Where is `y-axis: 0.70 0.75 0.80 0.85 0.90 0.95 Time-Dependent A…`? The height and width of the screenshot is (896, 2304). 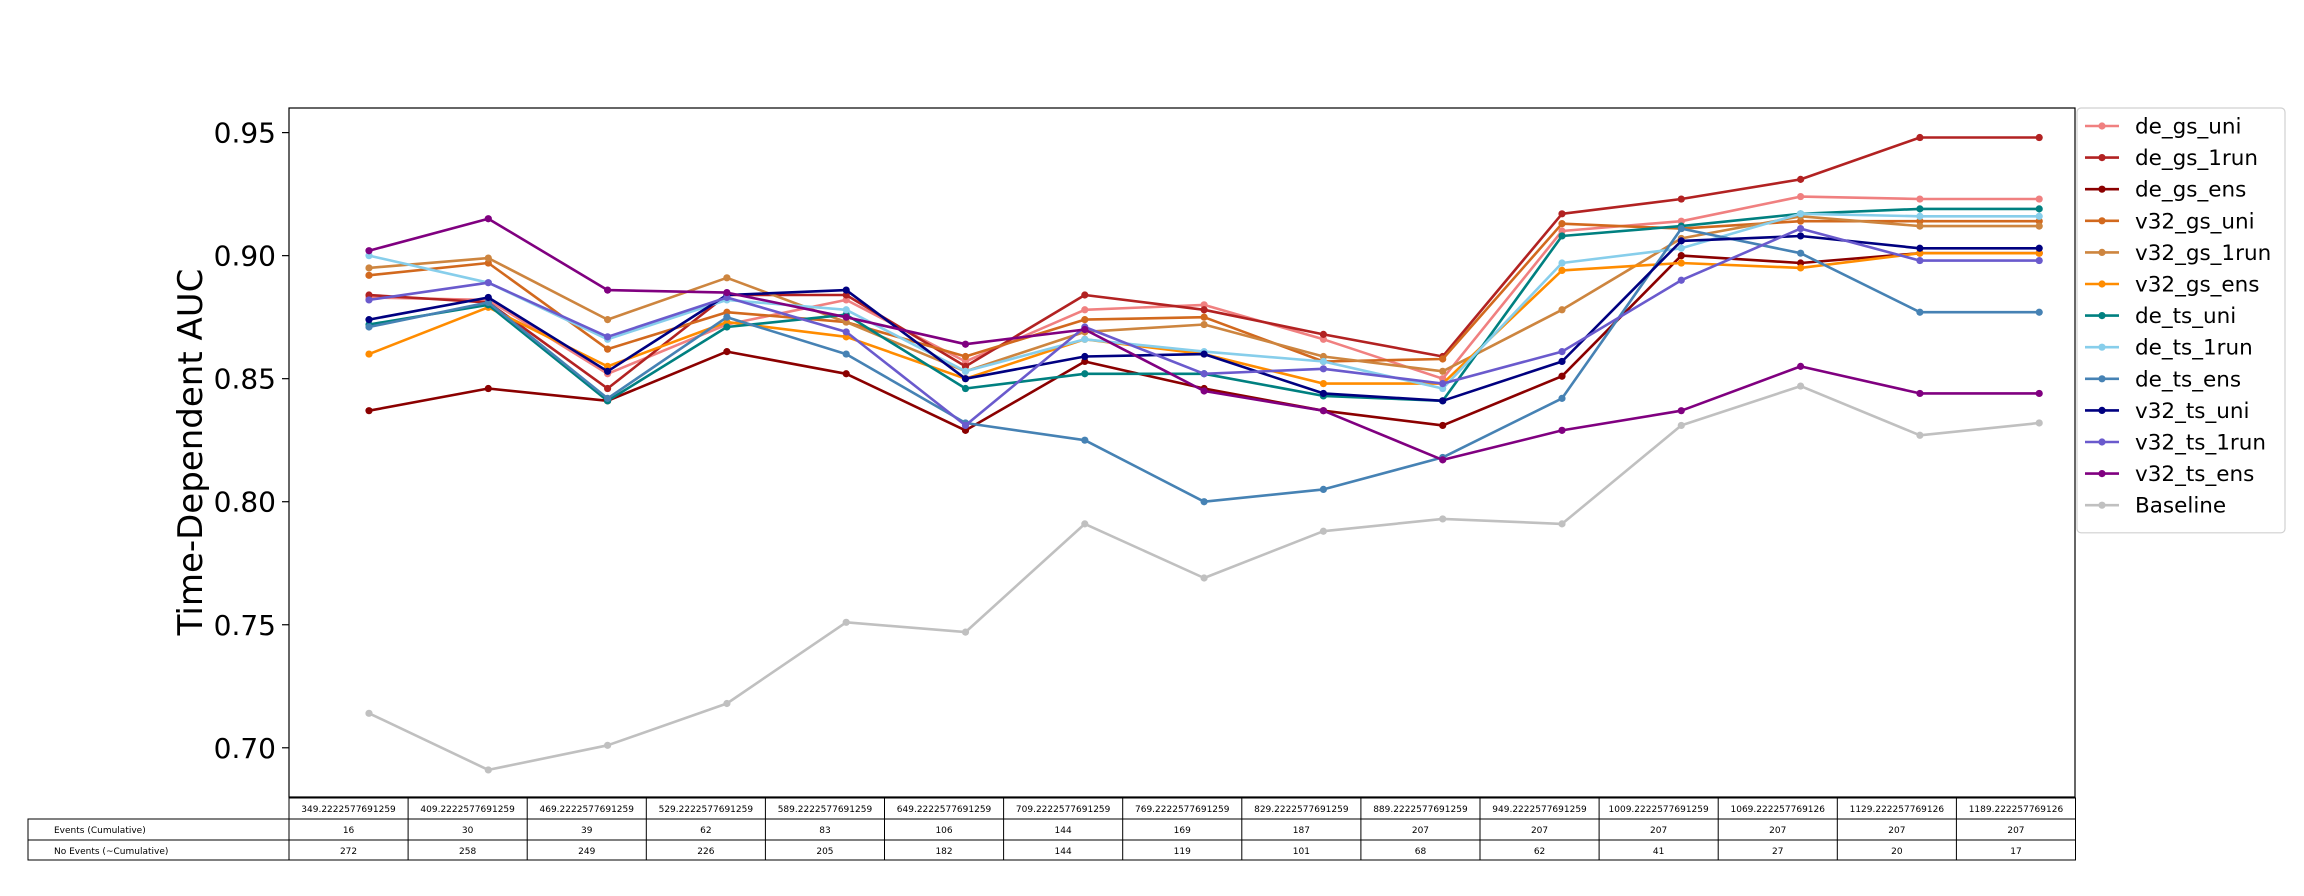
y-axis: 0.70 0.75 0.80 0.85 0.90 0.95 Time-Dependent A… is located at coordinates (230, 441).